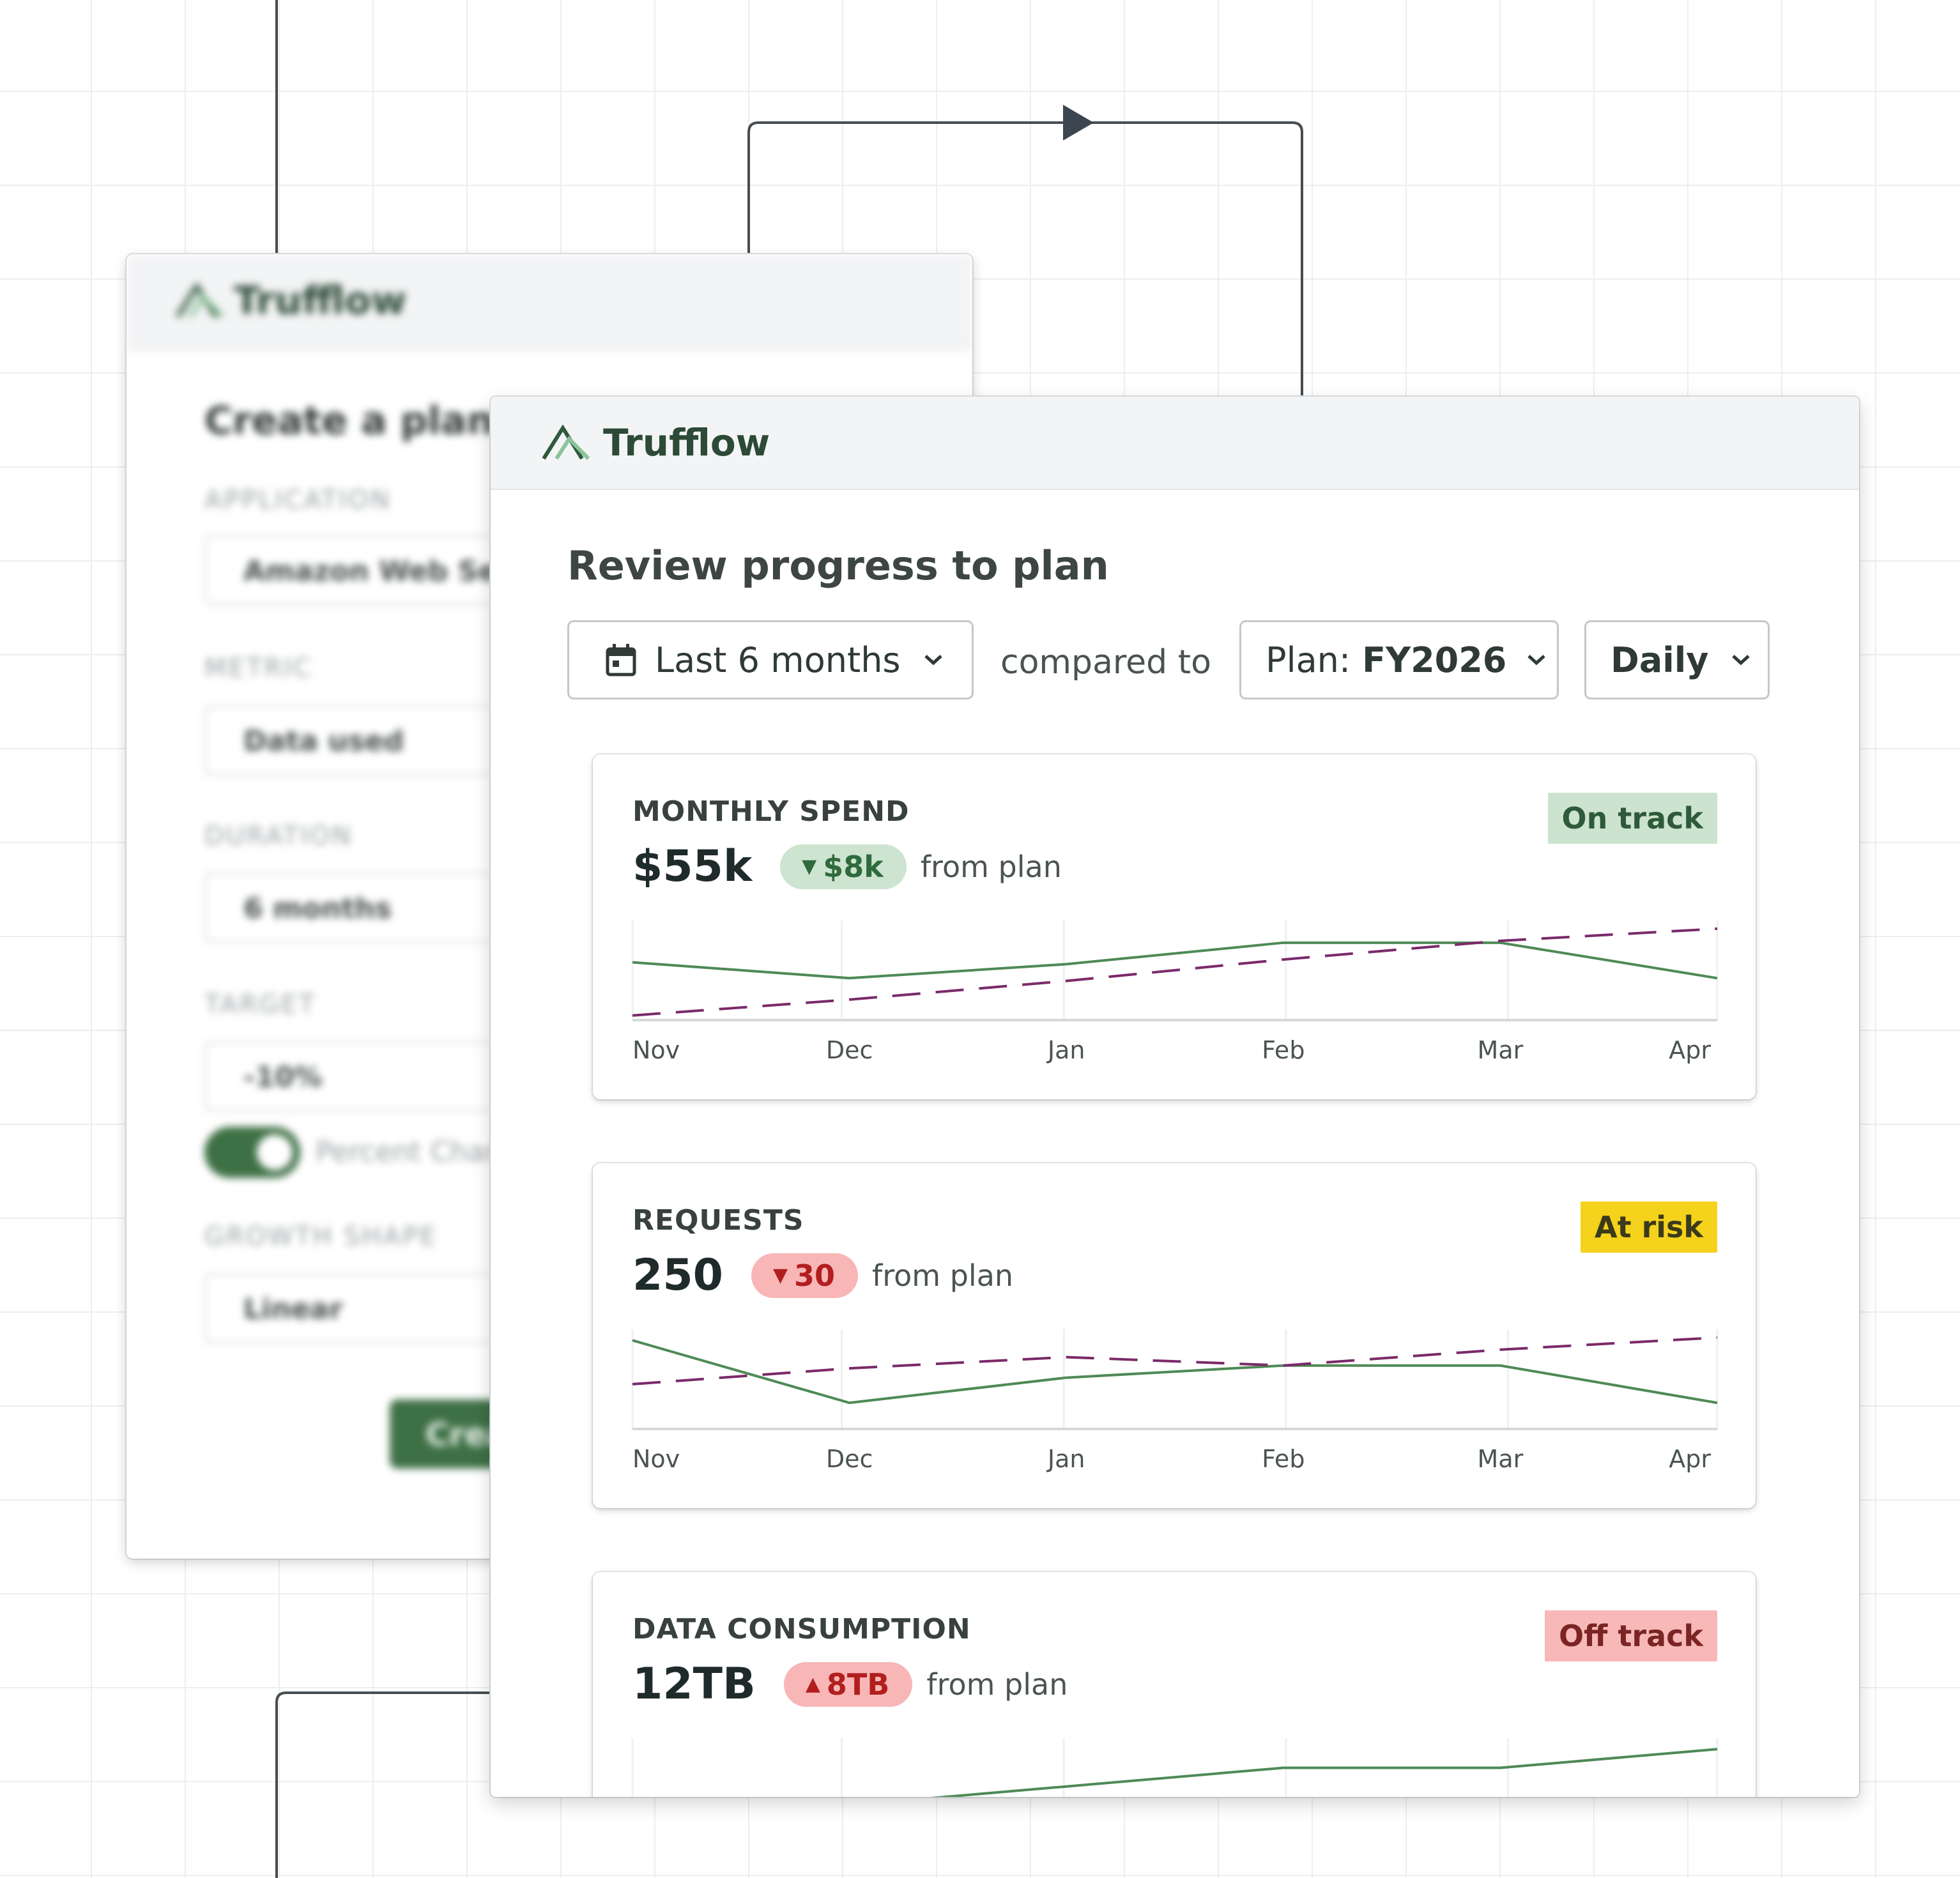 The width and height of the screenshot is (1960, 1878). What do you see at coordinates (1660, 659) in the screenshot?
I see `granularity-value: Daily` at bounding box center [1660, 659].